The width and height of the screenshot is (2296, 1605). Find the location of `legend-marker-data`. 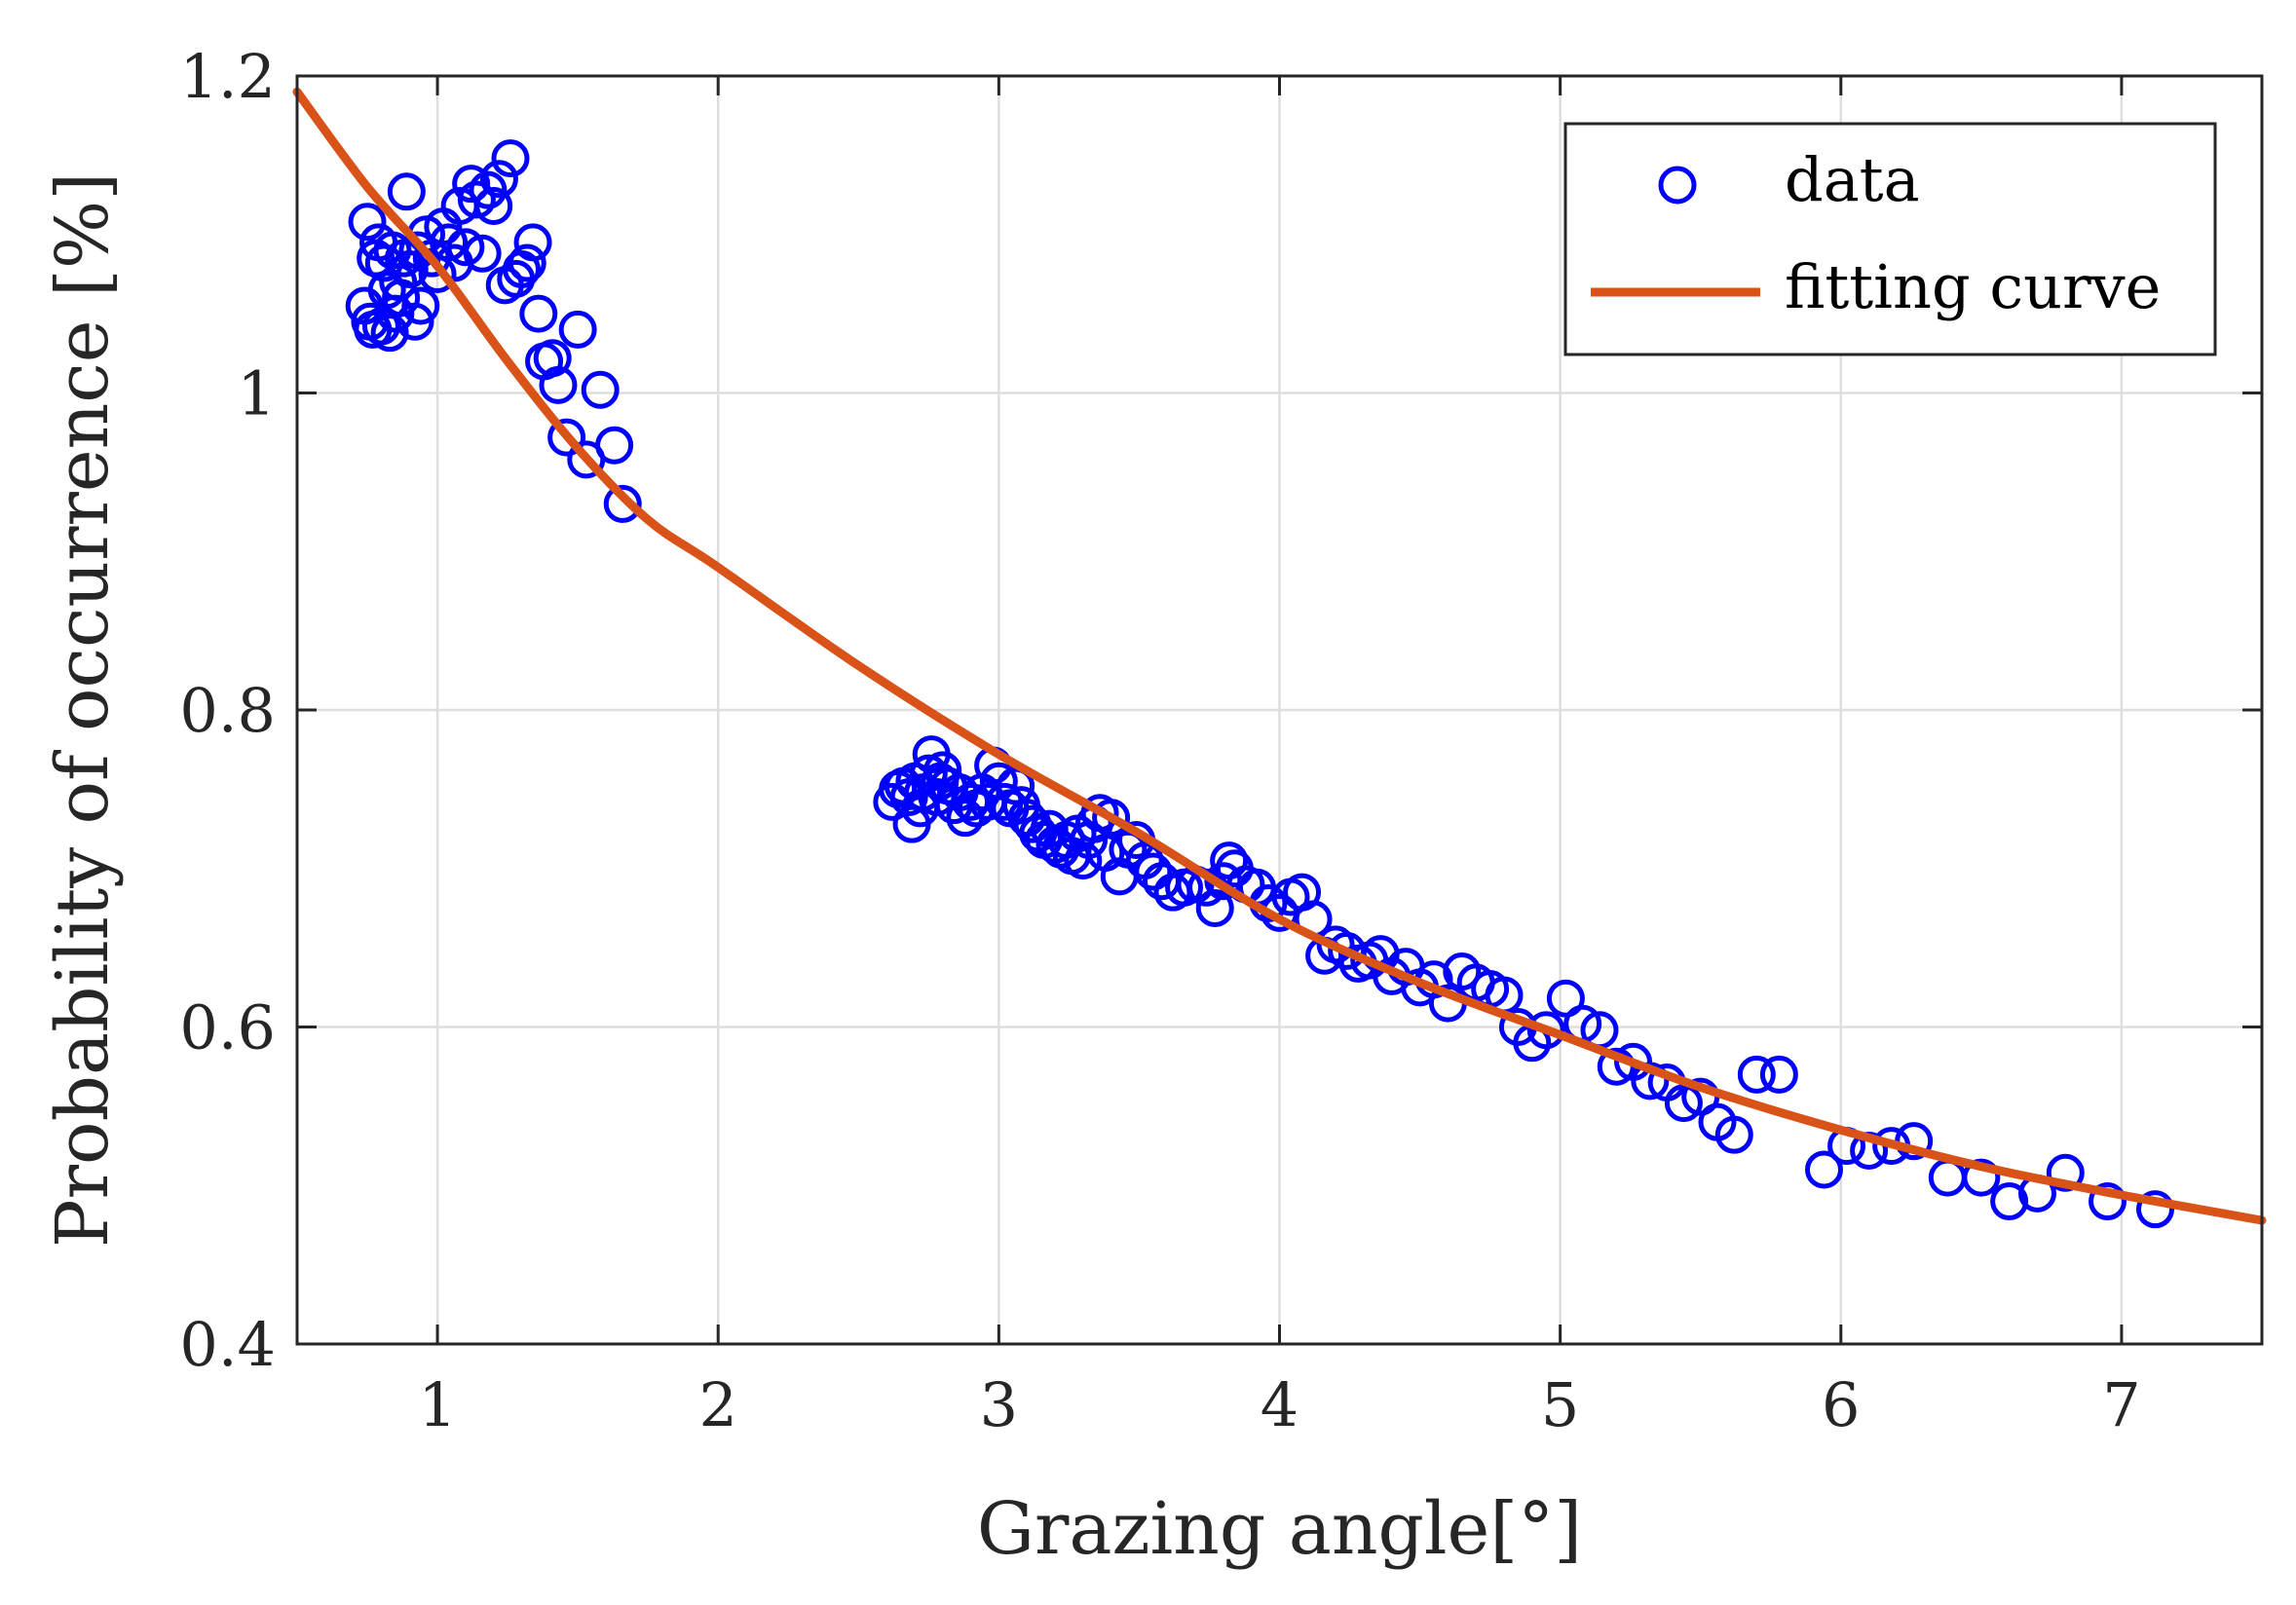

legend-marker-data is located at coordinates (1677, 185).